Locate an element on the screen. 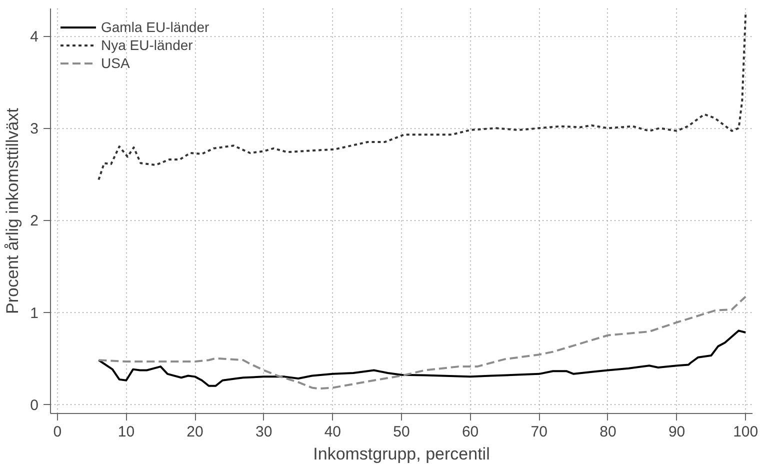 This screenshot has width=766, height=466. x-tick-label: 70 is located at coordinates (539, 432).